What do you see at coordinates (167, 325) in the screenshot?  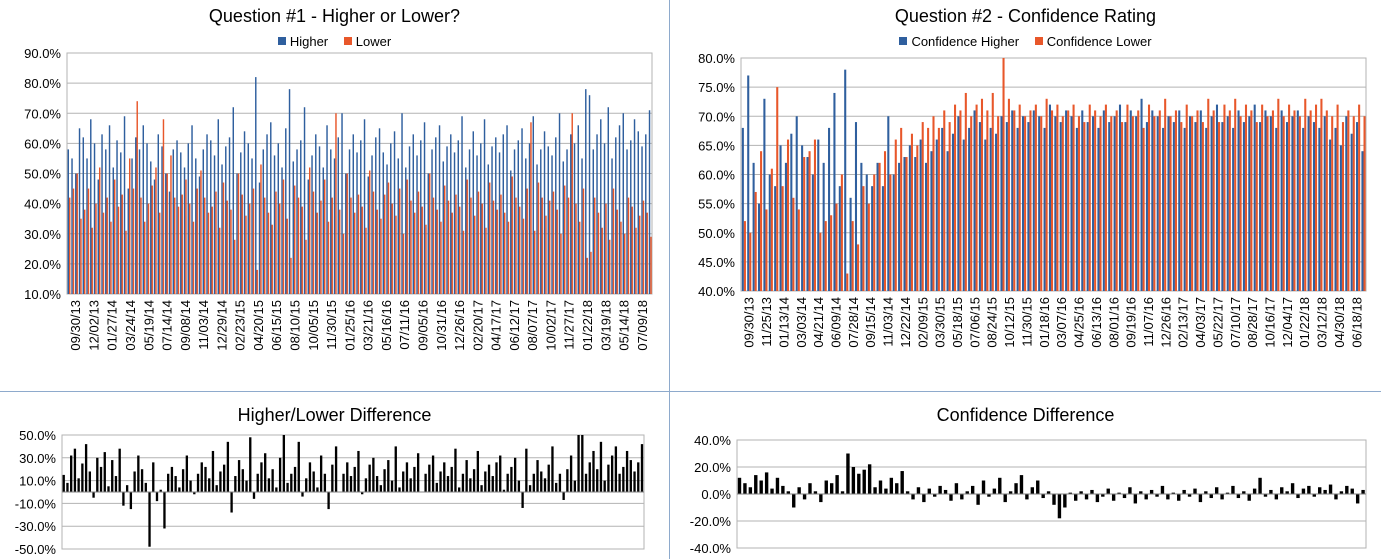 I see `x-tick-label: 07/14/14` at bounding box center [167, 325].